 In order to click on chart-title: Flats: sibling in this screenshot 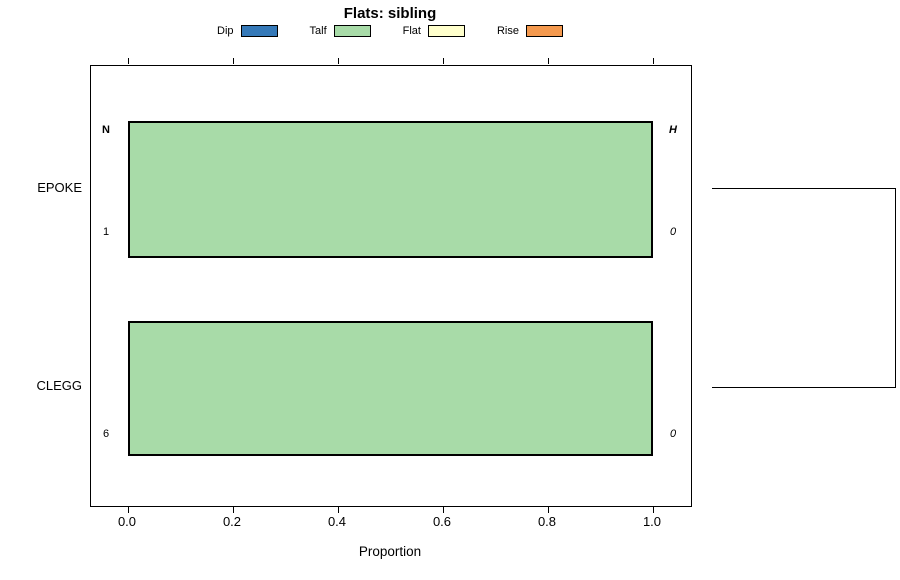, I will do `click(390, 13)`.